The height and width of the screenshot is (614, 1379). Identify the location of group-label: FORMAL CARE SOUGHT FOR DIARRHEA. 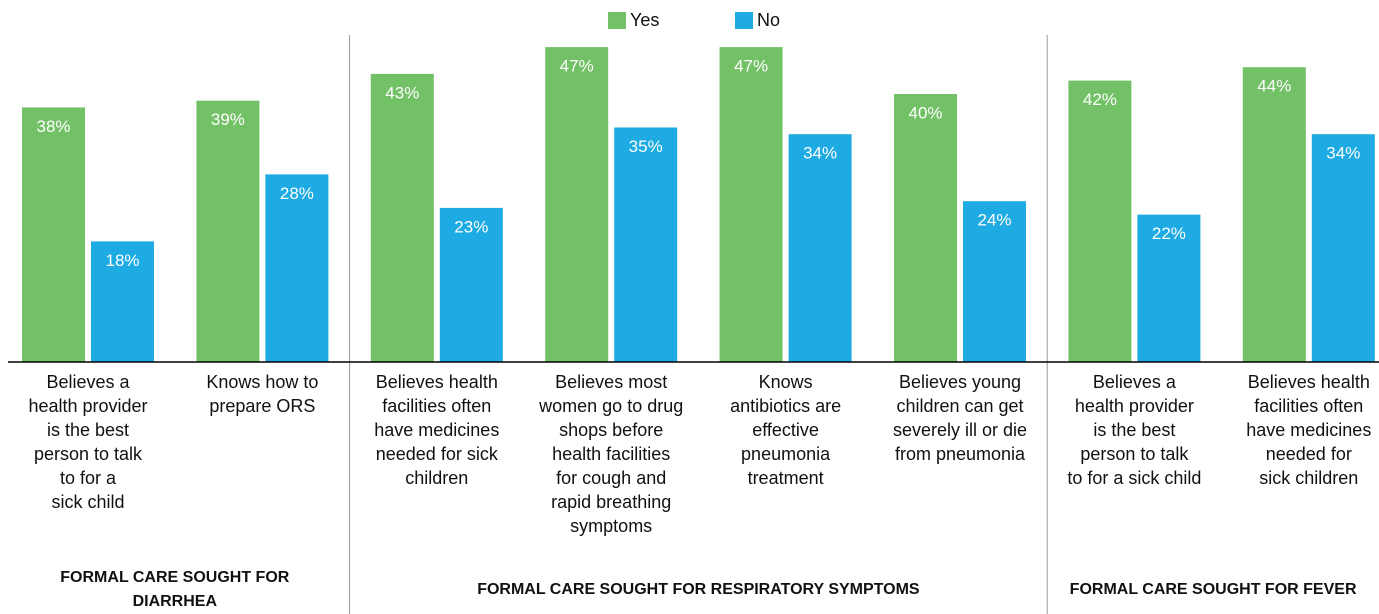
(175, 590).